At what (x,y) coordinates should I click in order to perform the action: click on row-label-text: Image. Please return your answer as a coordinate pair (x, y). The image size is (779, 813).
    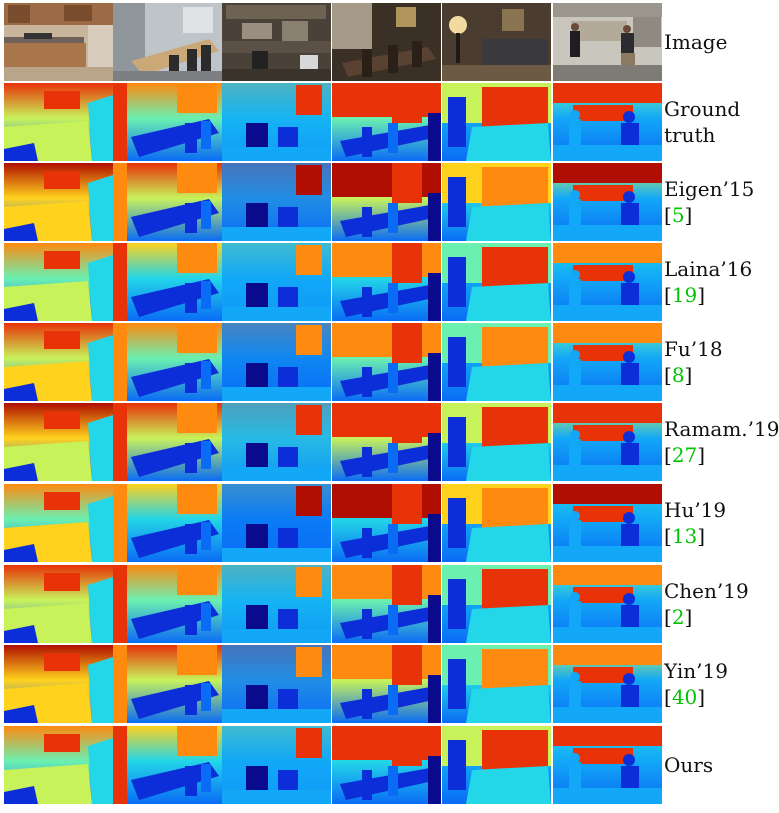
    Looking at the image, I should click on (696, 42).